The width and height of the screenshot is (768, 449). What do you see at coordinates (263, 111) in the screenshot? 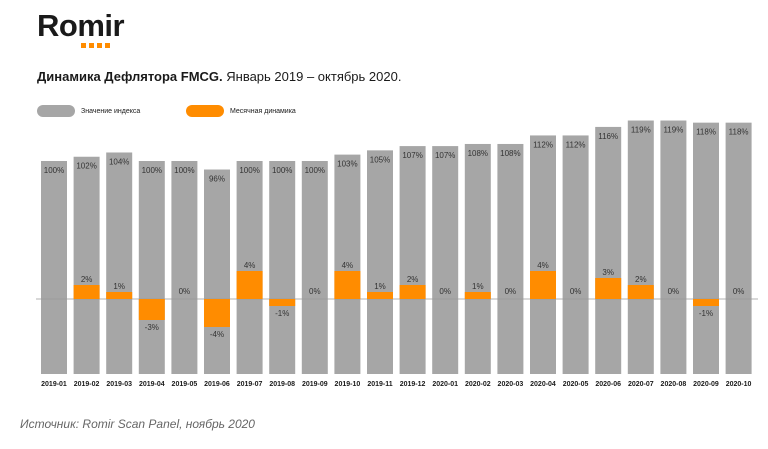
I see `legend-label-monthly: Месячная динамика` at bounding box center [263, 111].